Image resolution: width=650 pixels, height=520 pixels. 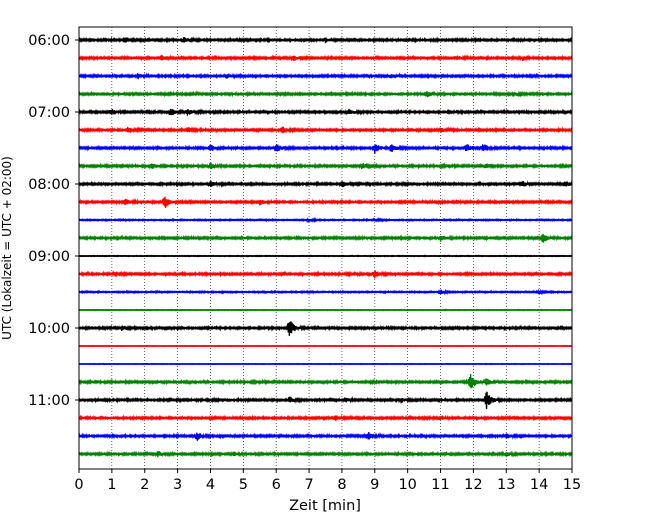 What do you see at coordinates (7, 248) in the screenshot?
I see `y-axis-title: UTC (Lokalzeit = UTC + 02:00)` at bounding box center [7, 248].